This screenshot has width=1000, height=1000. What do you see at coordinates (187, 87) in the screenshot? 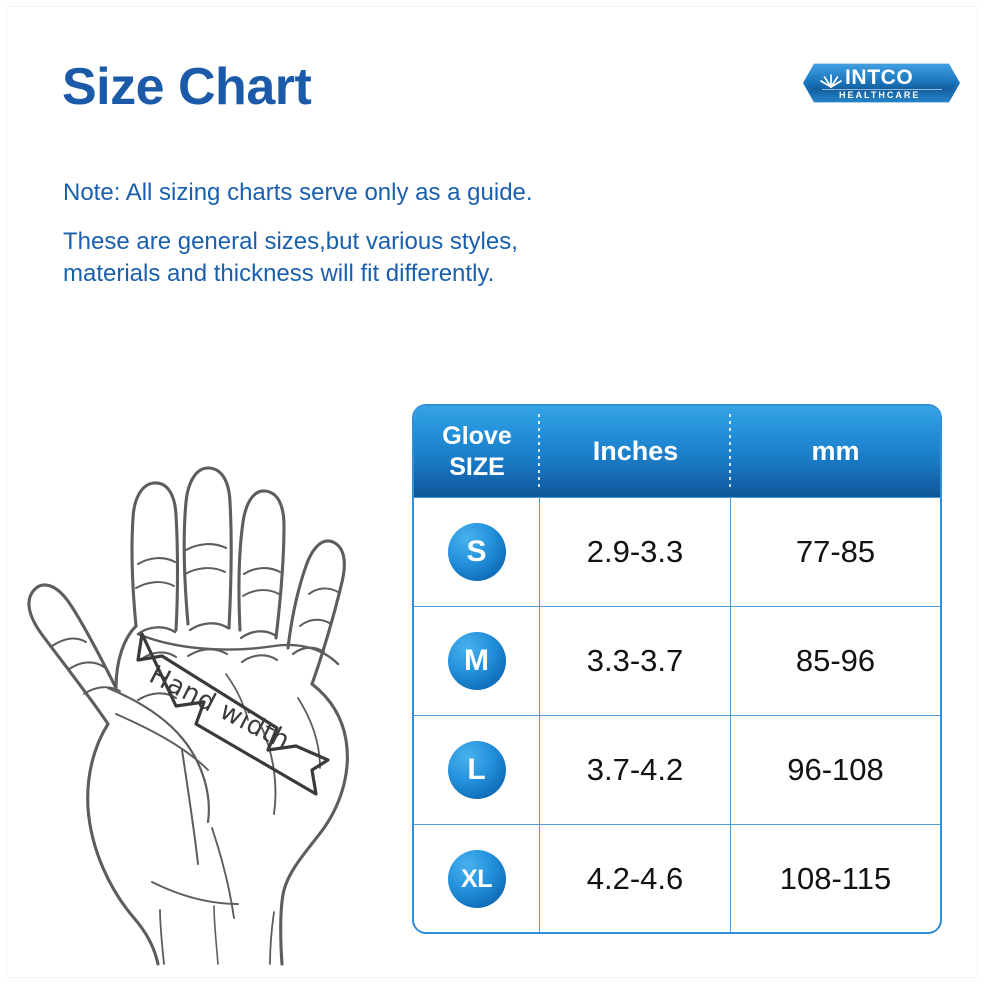
I see `page-title: Size Chart` at bounding box center [187, 87].